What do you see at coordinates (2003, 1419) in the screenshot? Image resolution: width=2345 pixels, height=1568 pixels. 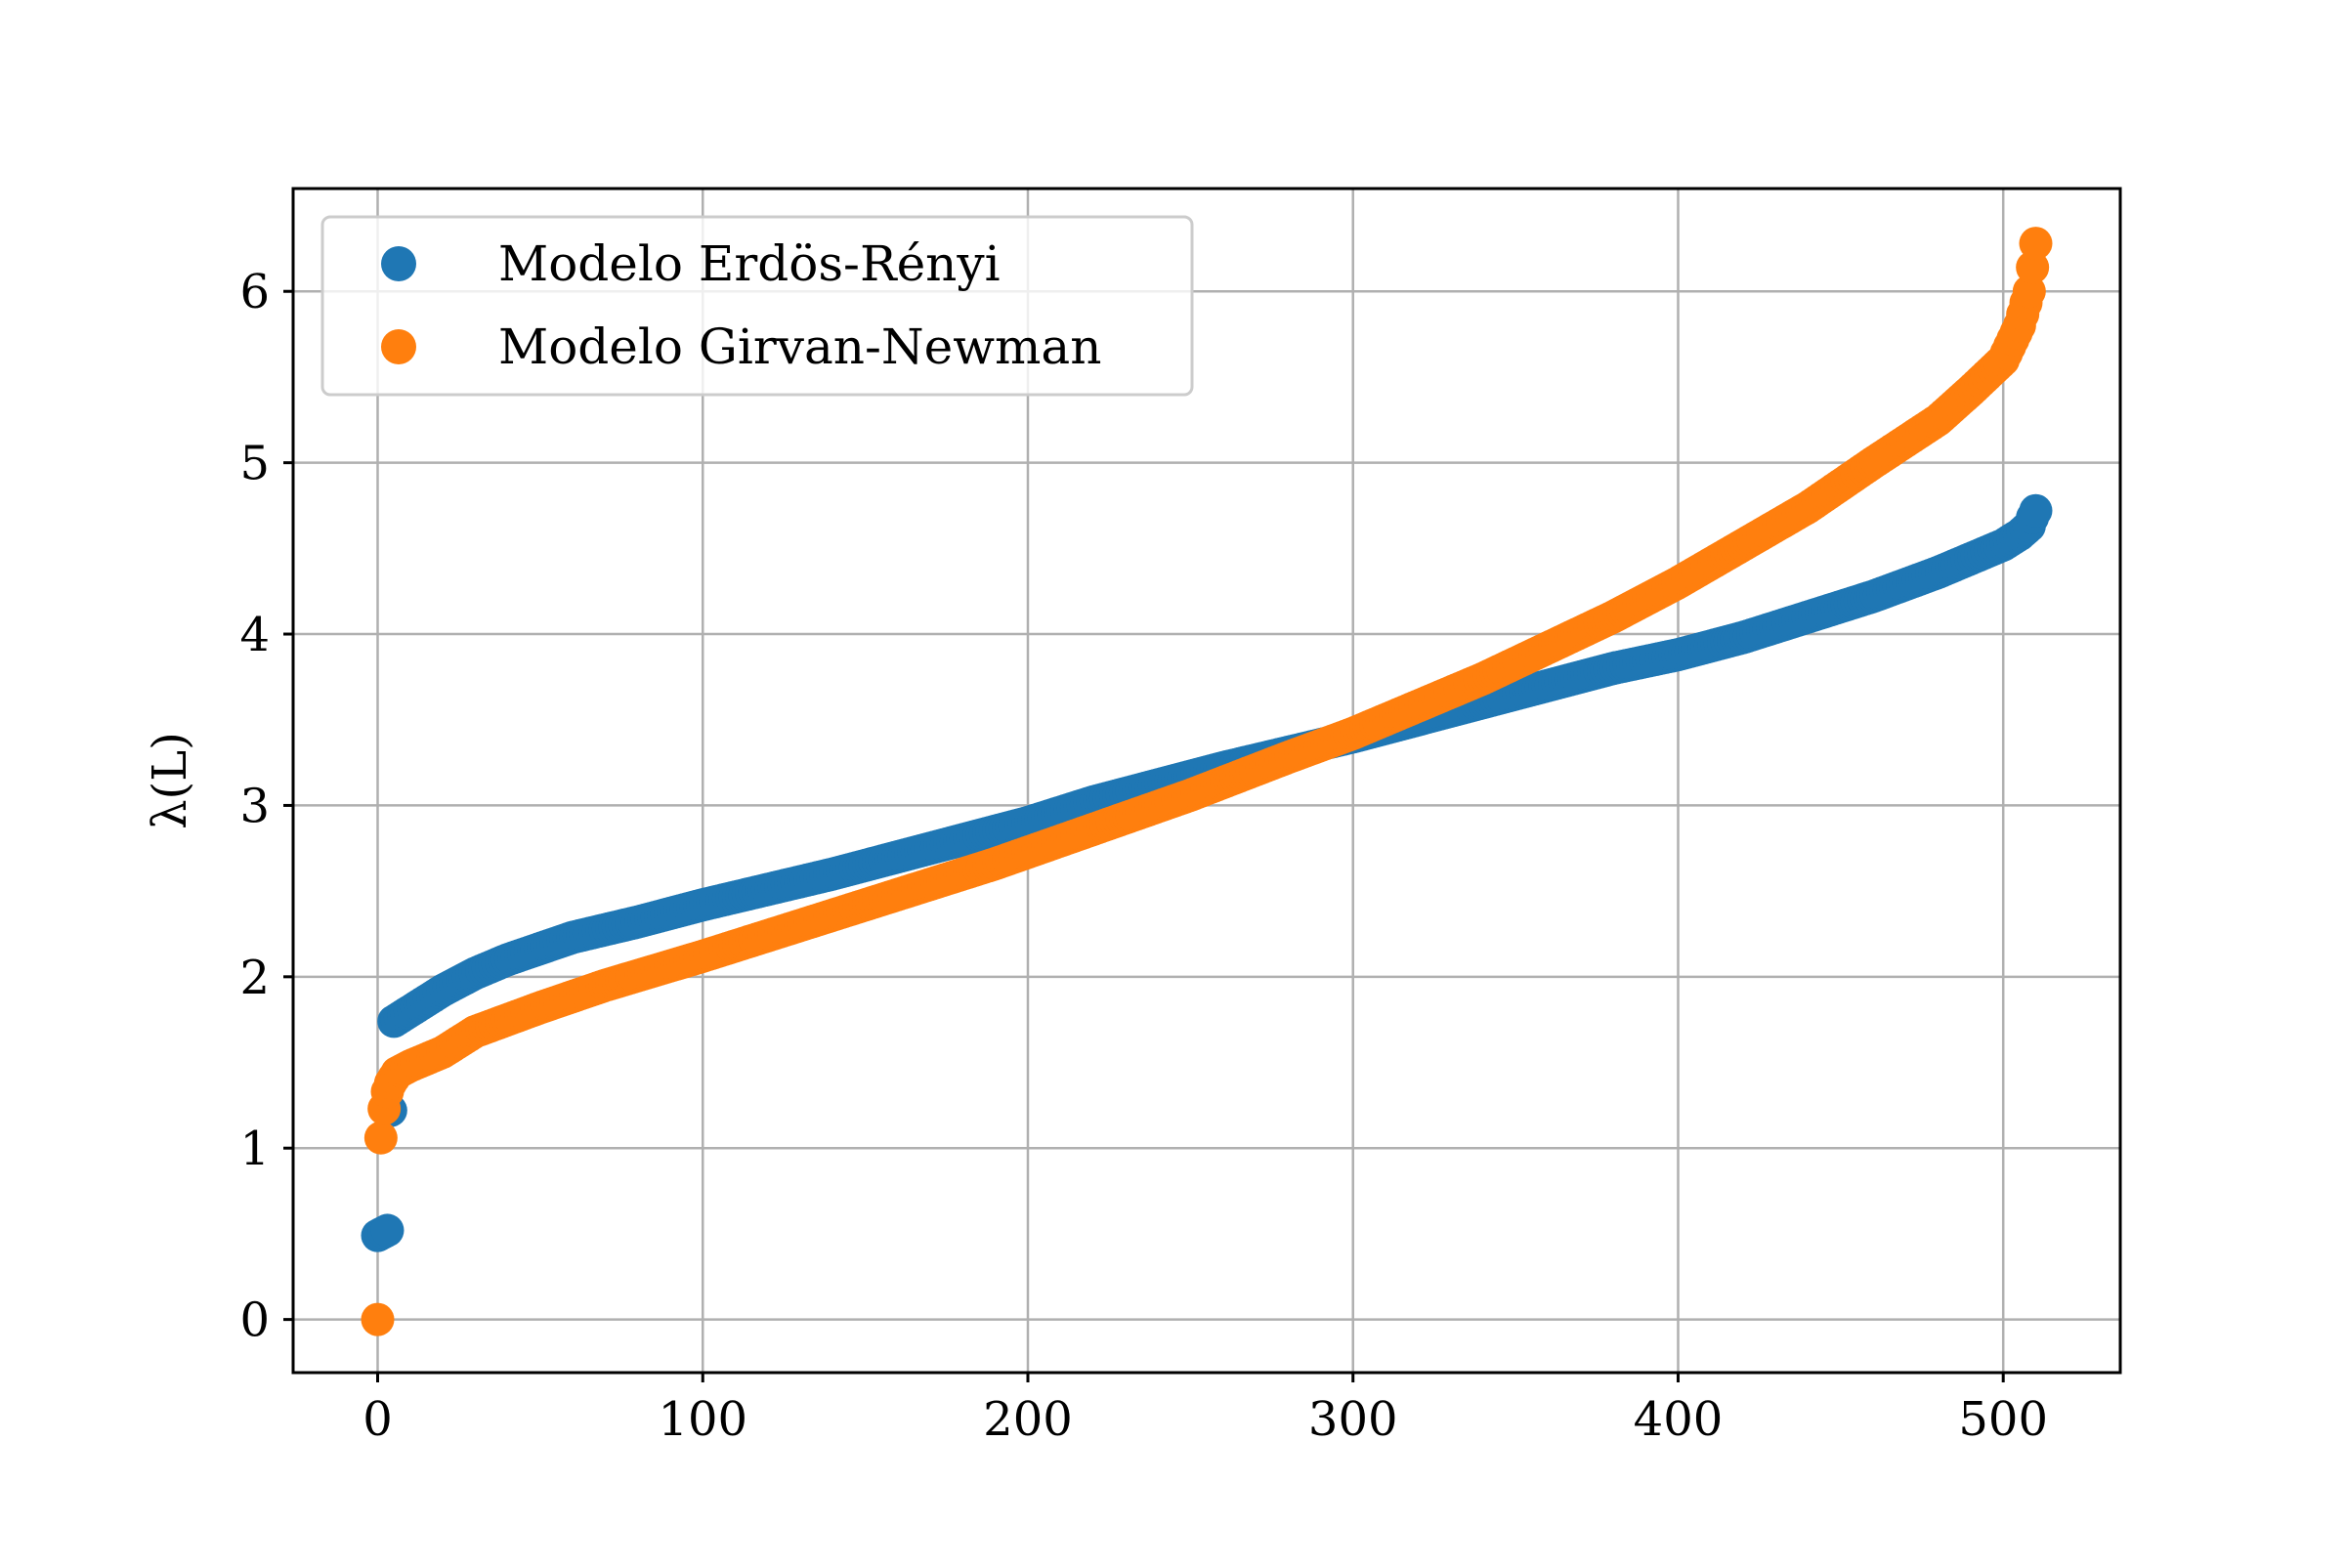 I see `x-tick-label: 500` at bounding box center [2003, 1419].